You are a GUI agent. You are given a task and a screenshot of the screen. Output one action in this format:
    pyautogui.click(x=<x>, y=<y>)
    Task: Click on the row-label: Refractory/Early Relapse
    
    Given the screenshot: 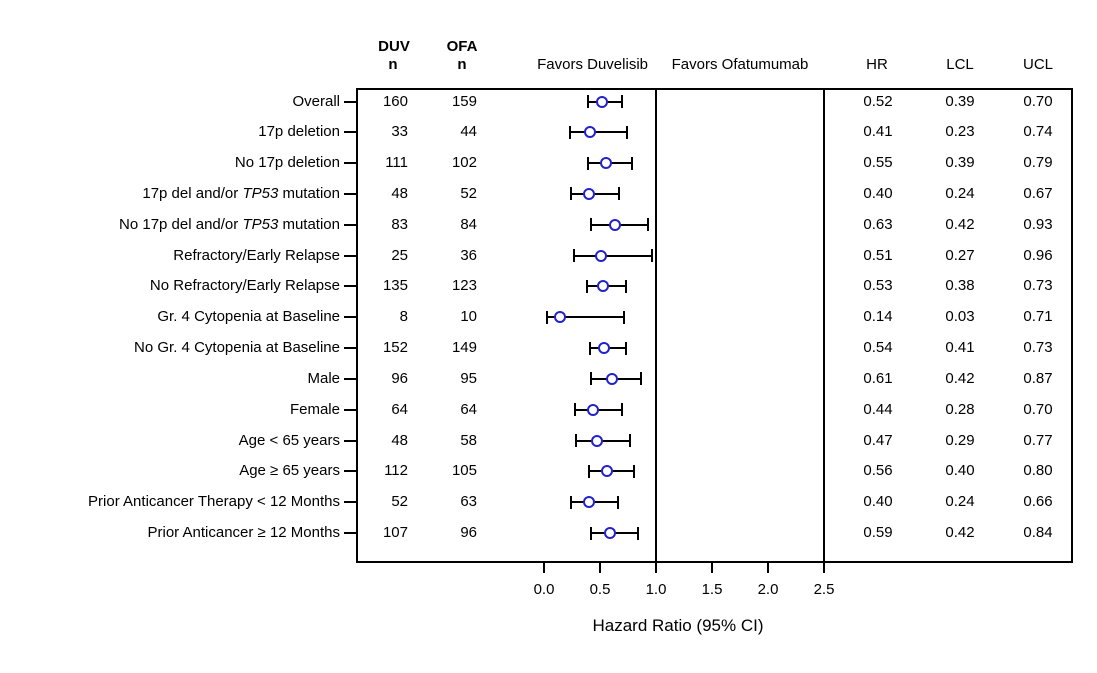 What is the action you would take?
    pyautogui.click(x=170, y=256)
    